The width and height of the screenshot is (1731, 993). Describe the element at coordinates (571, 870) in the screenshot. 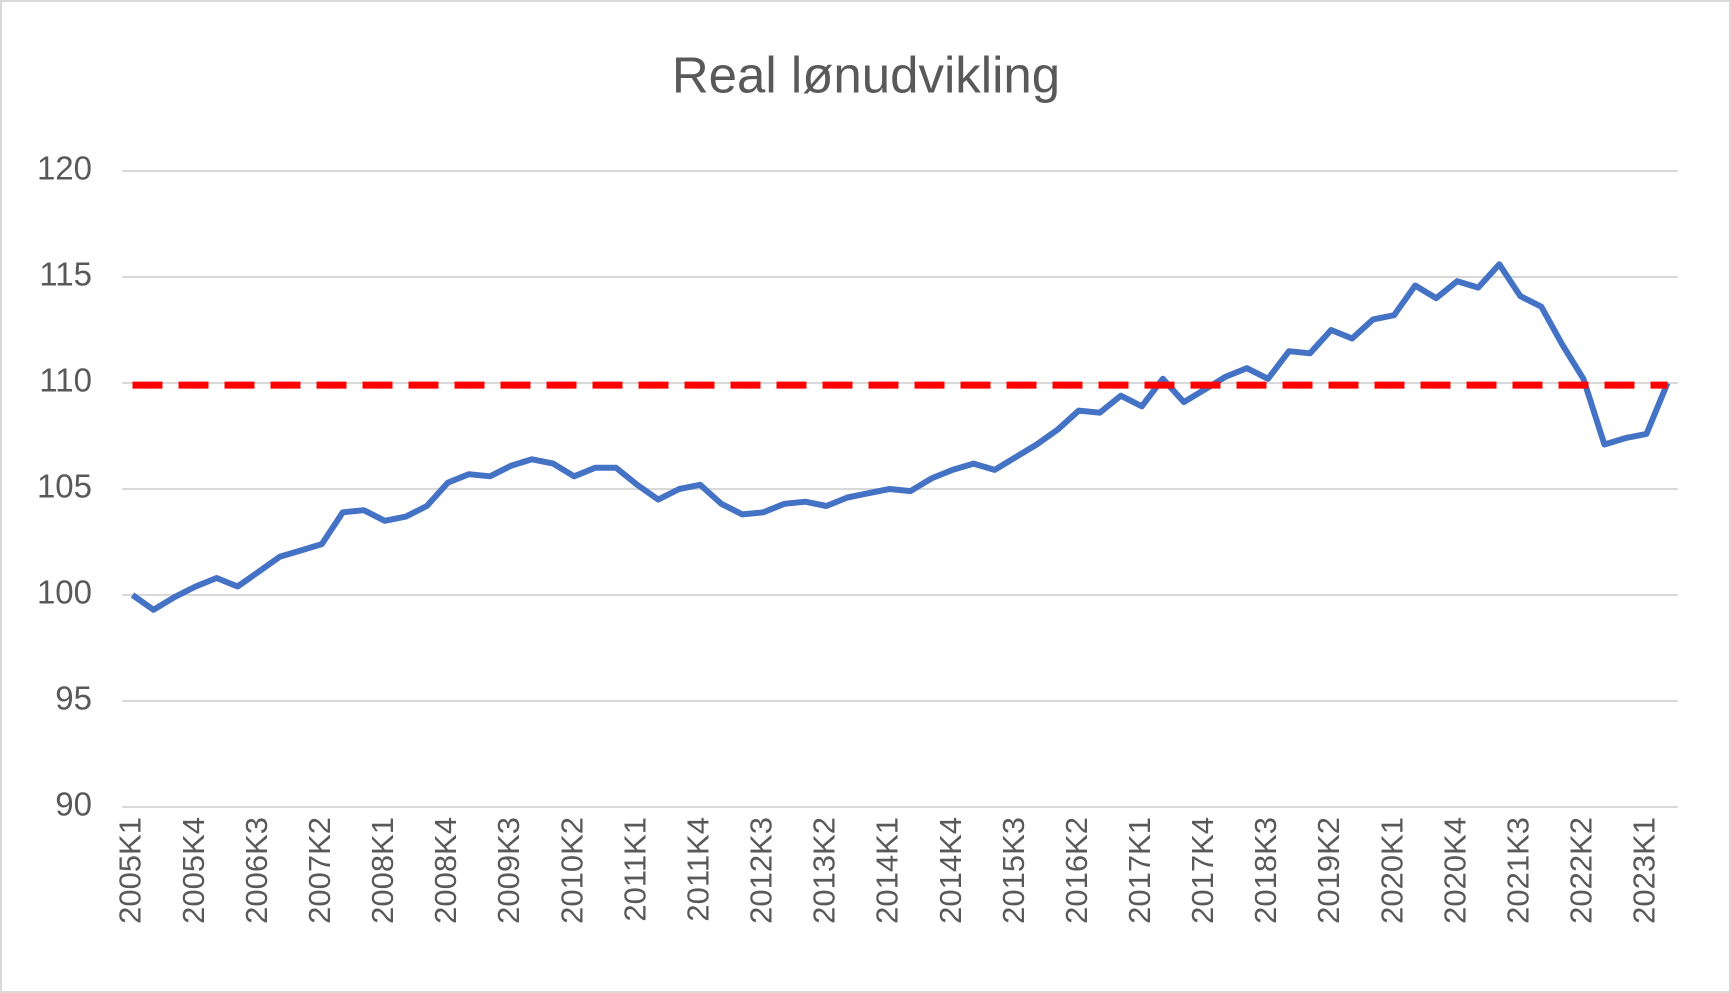

I see `x-tick-label: 2010K2` at that location.